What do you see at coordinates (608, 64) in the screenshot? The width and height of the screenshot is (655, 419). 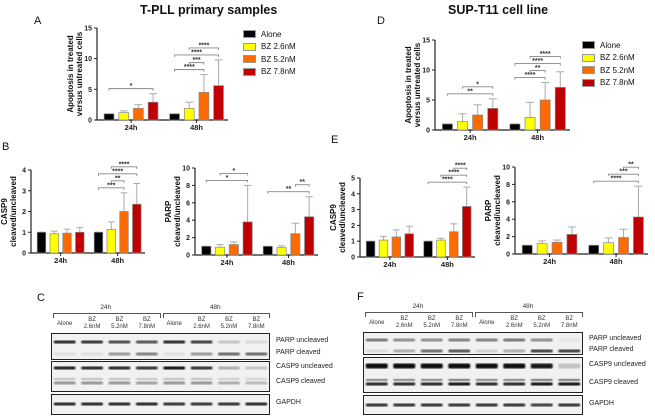 I see `legend-d: Alone BZ 2.6nM BZ 5.2nM BZ 7.8nM` at bounding box center [608, 64].